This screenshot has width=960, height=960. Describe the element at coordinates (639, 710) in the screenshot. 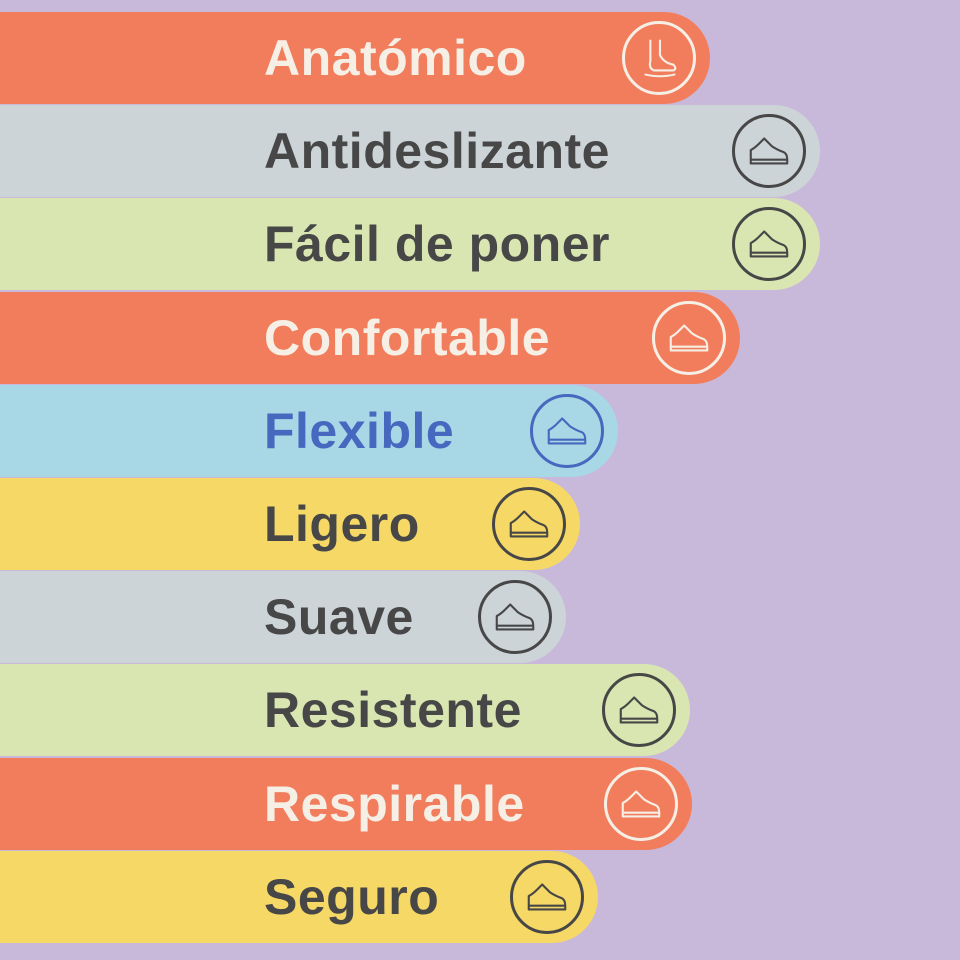

I see `shoe-shield-icon` at that location.